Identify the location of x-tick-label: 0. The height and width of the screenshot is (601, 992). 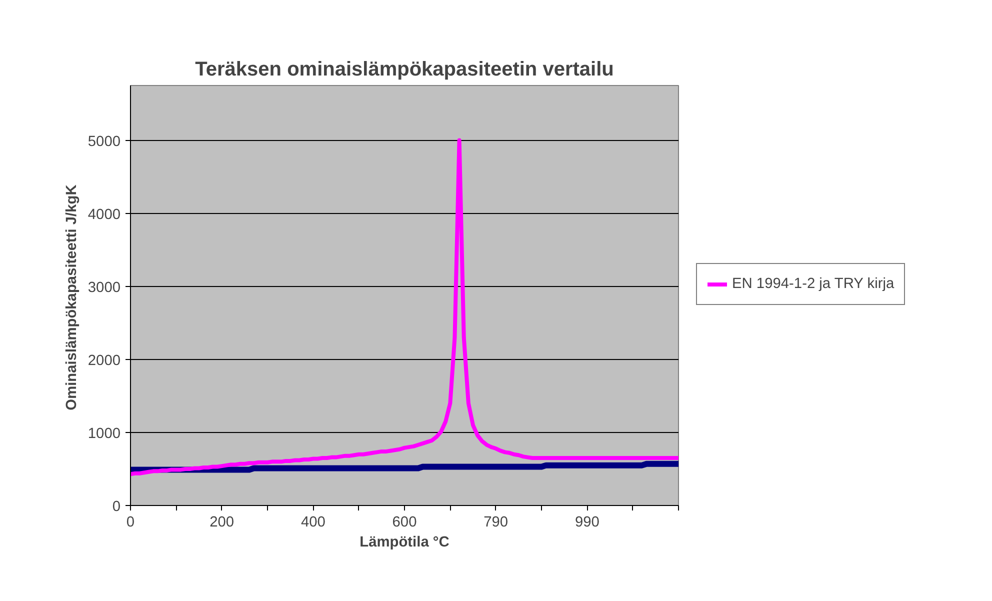
(130, 522).